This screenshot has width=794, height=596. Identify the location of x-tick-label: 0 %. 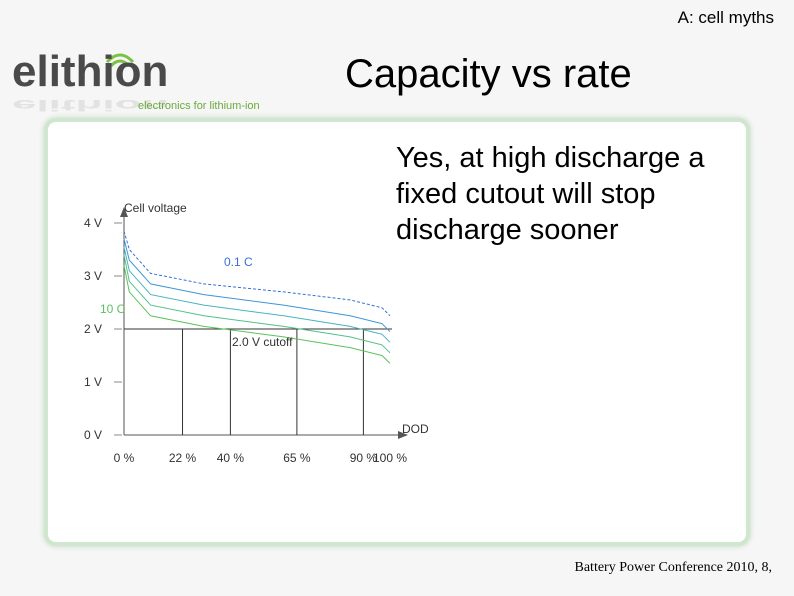
(124, 458).